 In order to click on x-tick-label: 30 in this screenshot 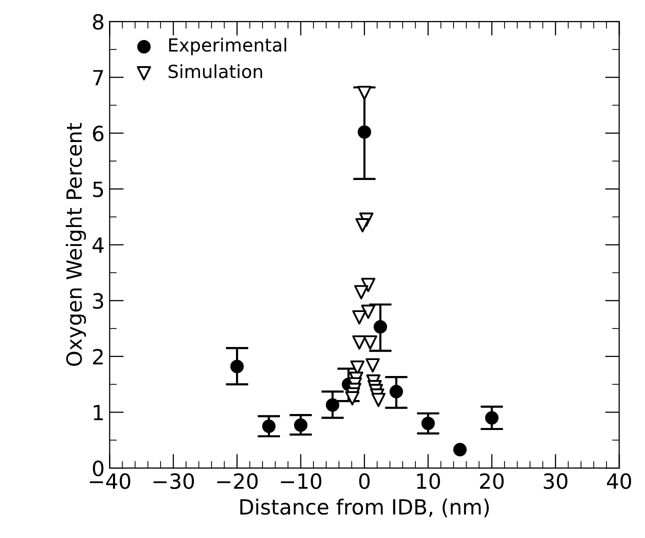, I will do `click(556, 481)`.